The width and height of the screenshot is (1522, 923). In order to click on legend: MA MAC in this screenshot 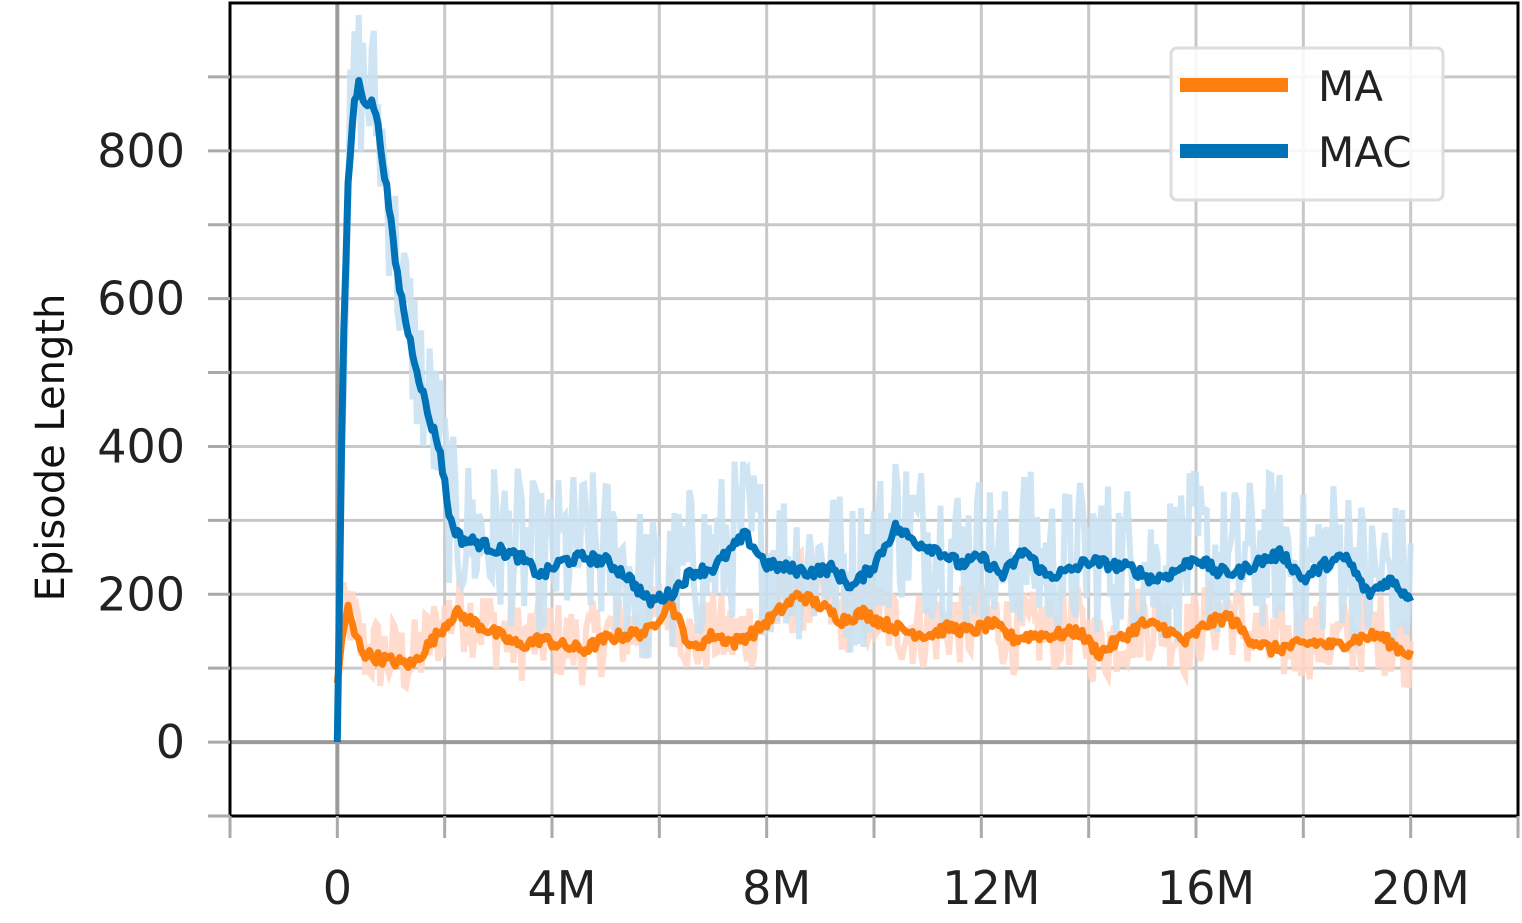, I will do `click(1307, 124)`.